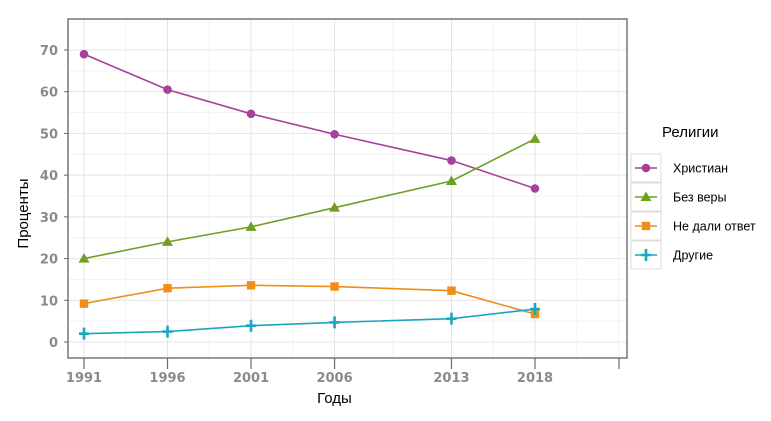 This screenshot has width=771, height=421. I want to click on y-tick-label: 50, so click(49, 134).